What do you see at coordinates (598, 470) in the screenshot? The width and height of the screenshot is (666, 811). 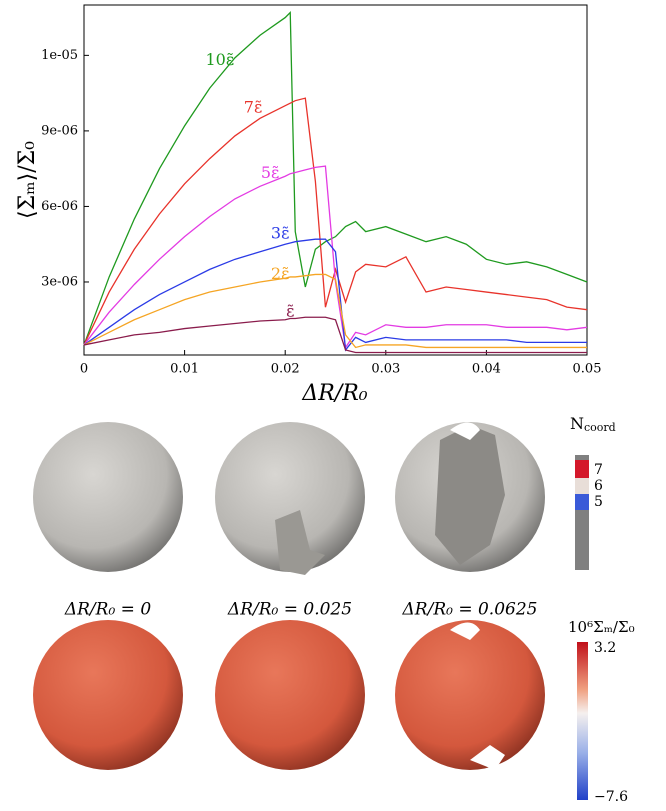 I see `colorbar-tick: 7` at bounding box center [598, 470].